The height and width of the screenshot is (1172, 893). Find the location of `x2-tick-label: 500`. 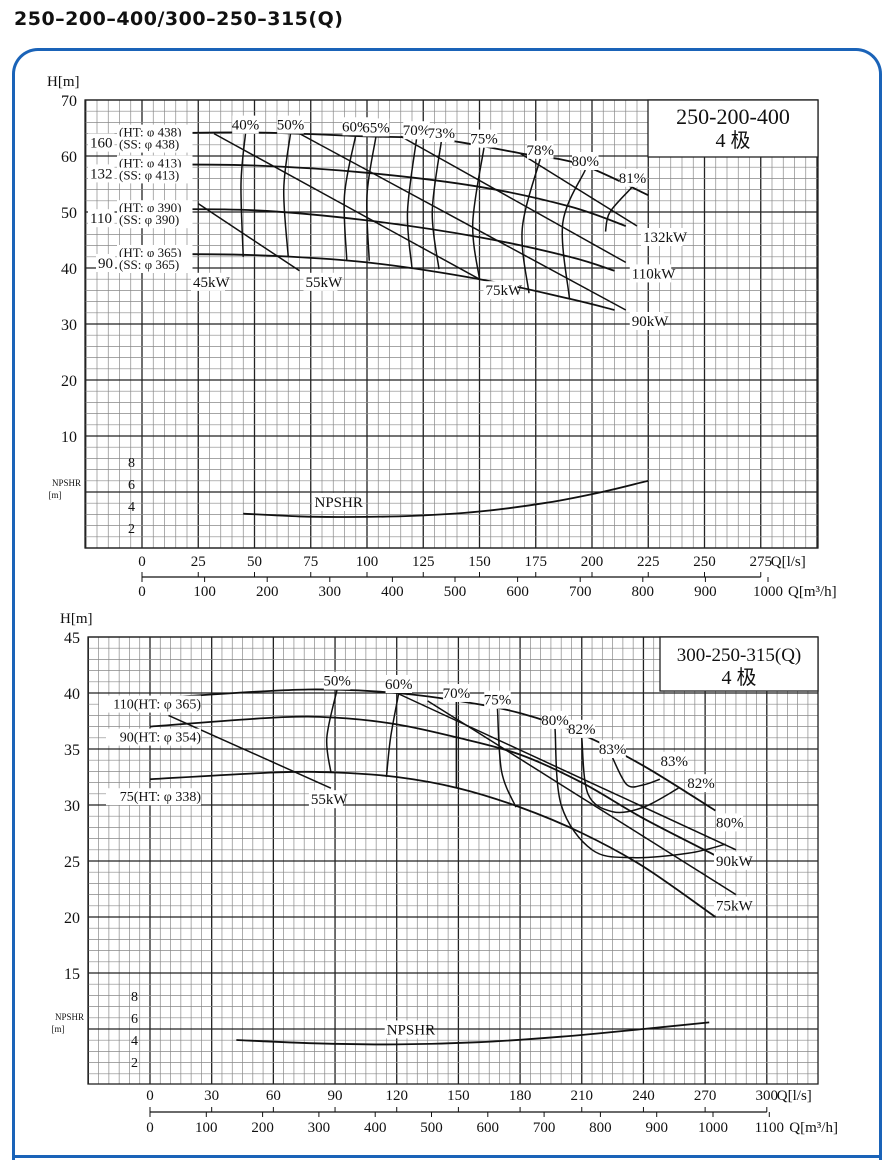

x2-tick-label: 500 is located at coordinates (431, 1128).